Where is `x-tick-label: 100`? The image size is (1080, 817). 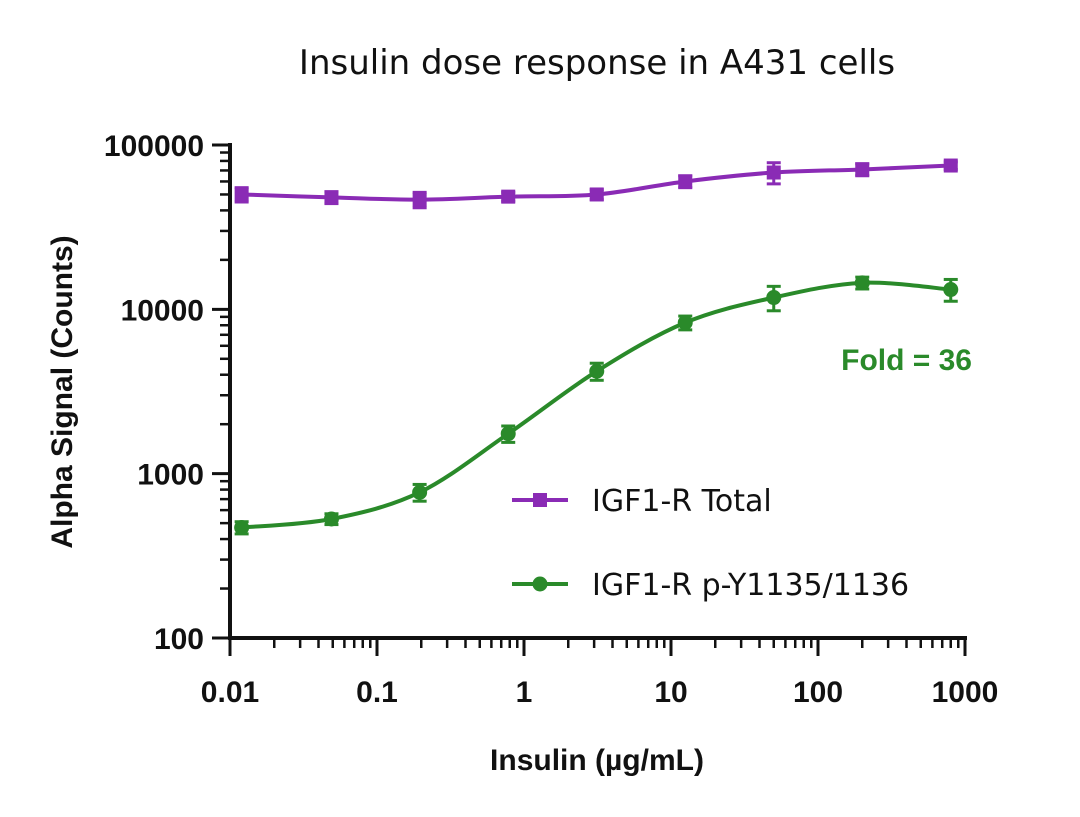 x-tick-label: 100 is located at coordinates (818, 692).